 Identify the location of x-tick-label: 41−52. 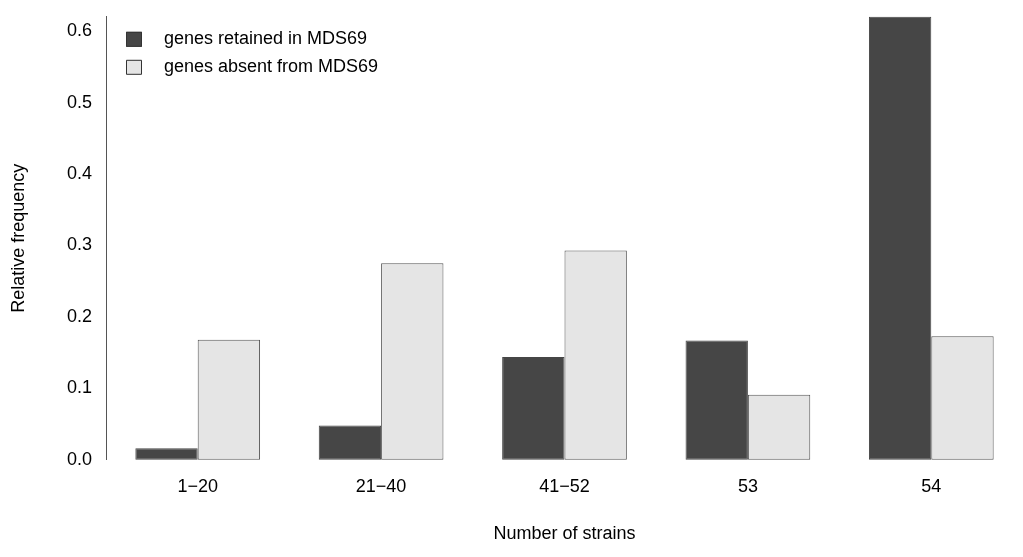
(564, 485).